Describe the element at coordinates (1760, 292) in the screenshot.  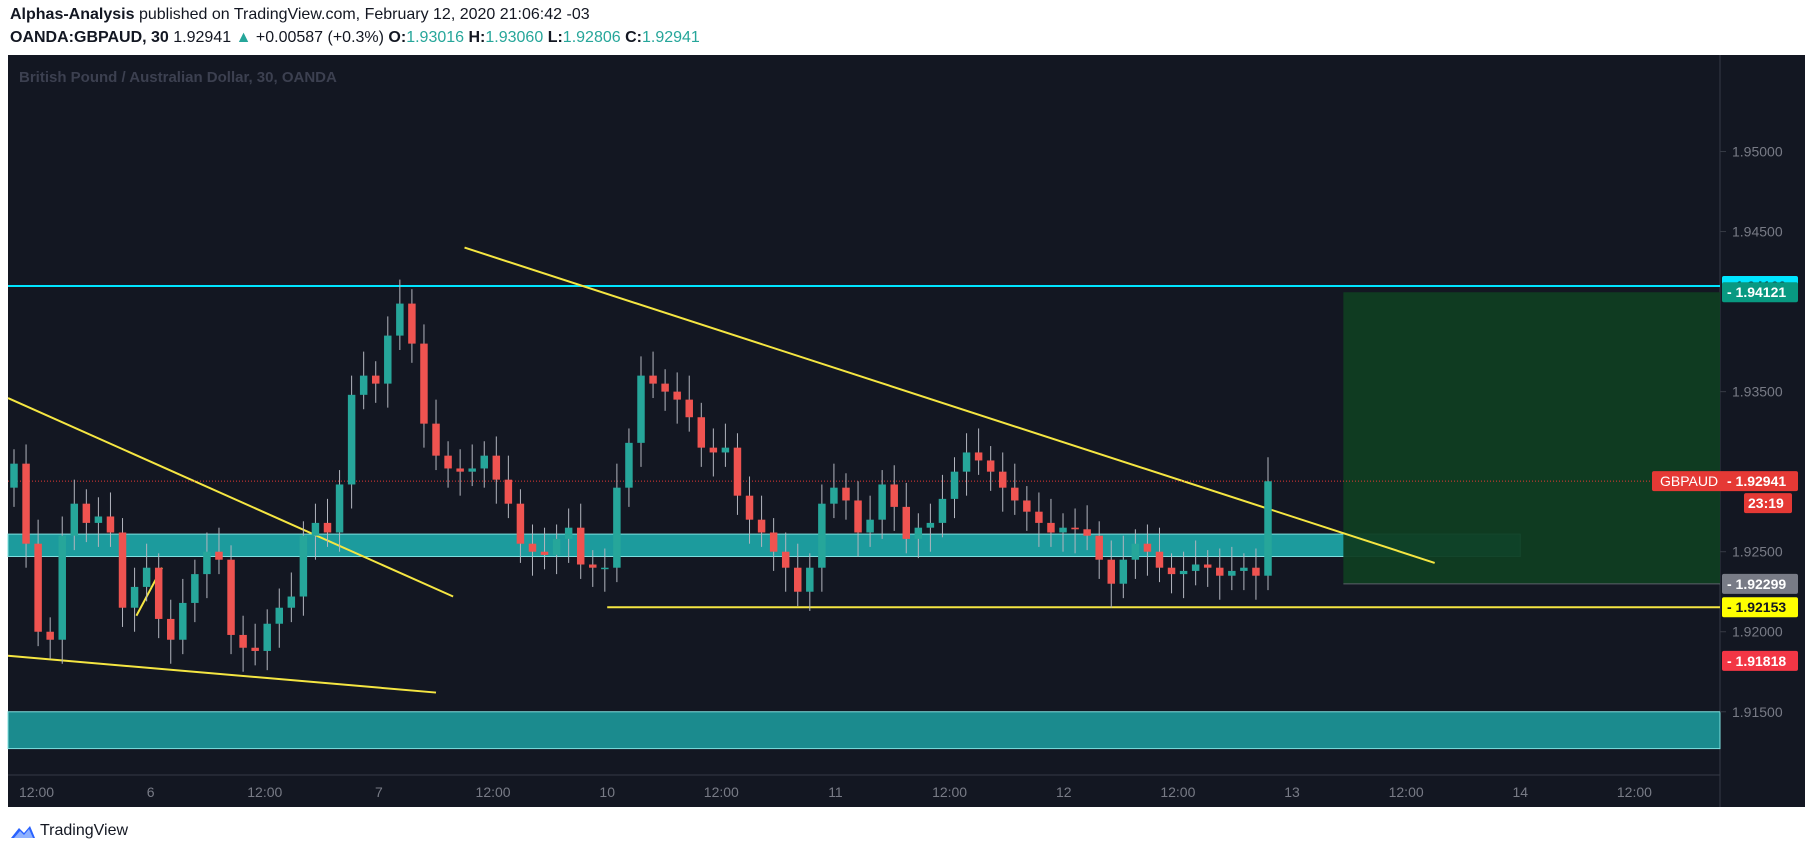
I see `price-label-target` at that location.